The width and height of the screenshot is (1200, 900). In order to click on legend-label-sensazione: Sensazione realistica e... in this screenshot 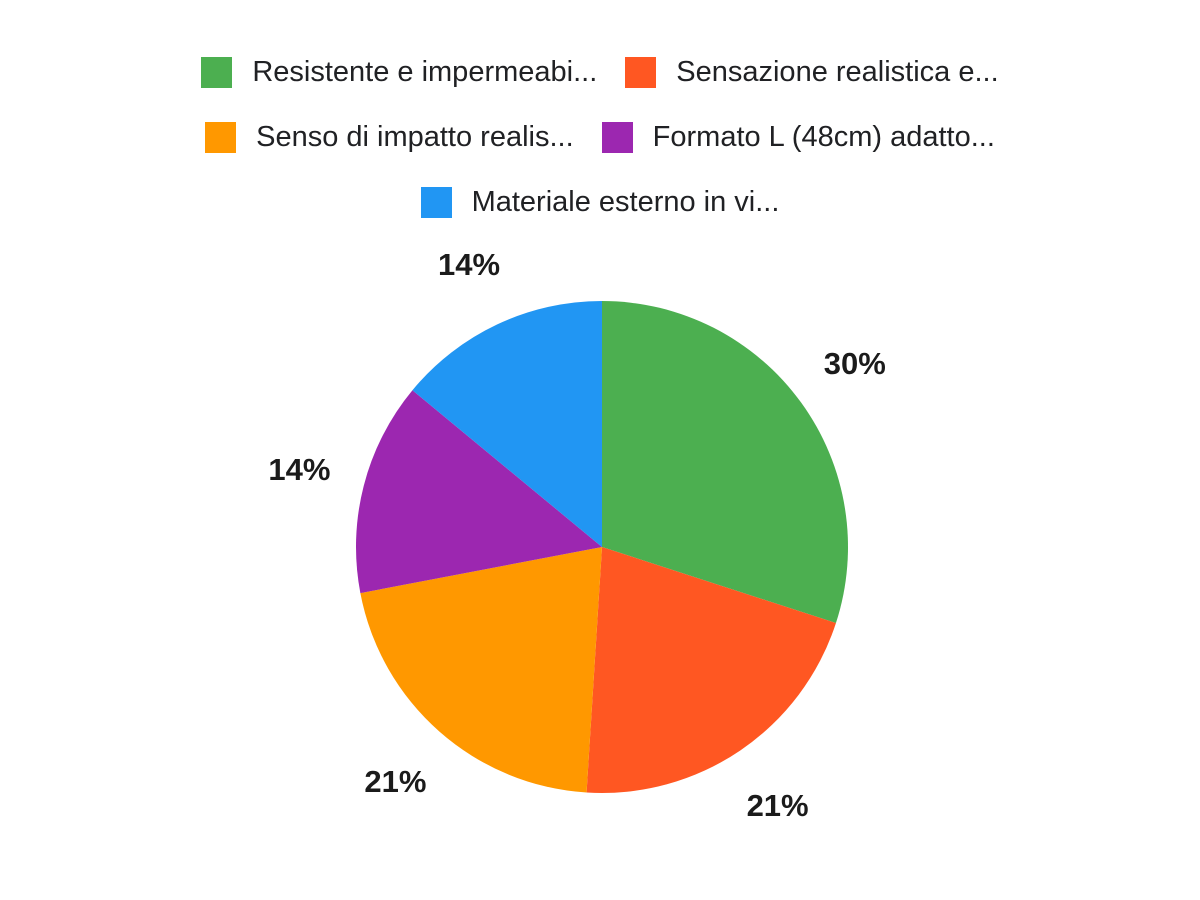, I will do `click(837, 72)`.